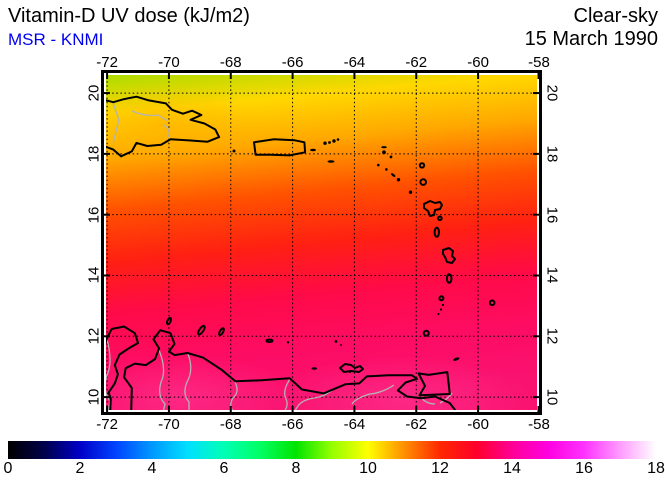 This screenshot has height=480, width=665. Describe the element at coordinates (129, 16) in the screenshot. I see `page-title: Vitamin-D UV dose (kJ/m2)` at that location.